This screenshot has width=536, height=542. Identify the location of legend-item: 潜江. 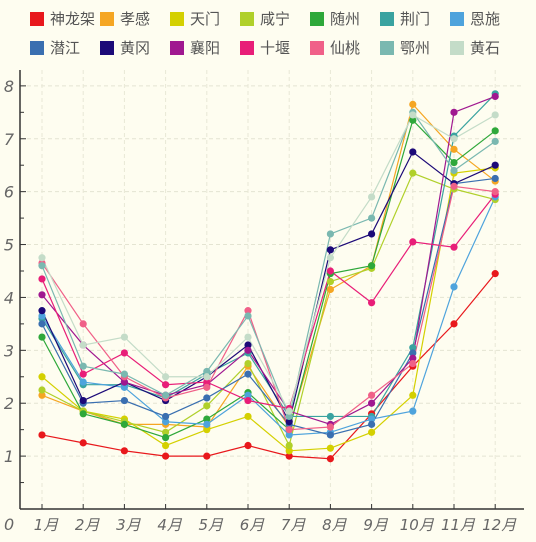
(65, 47).